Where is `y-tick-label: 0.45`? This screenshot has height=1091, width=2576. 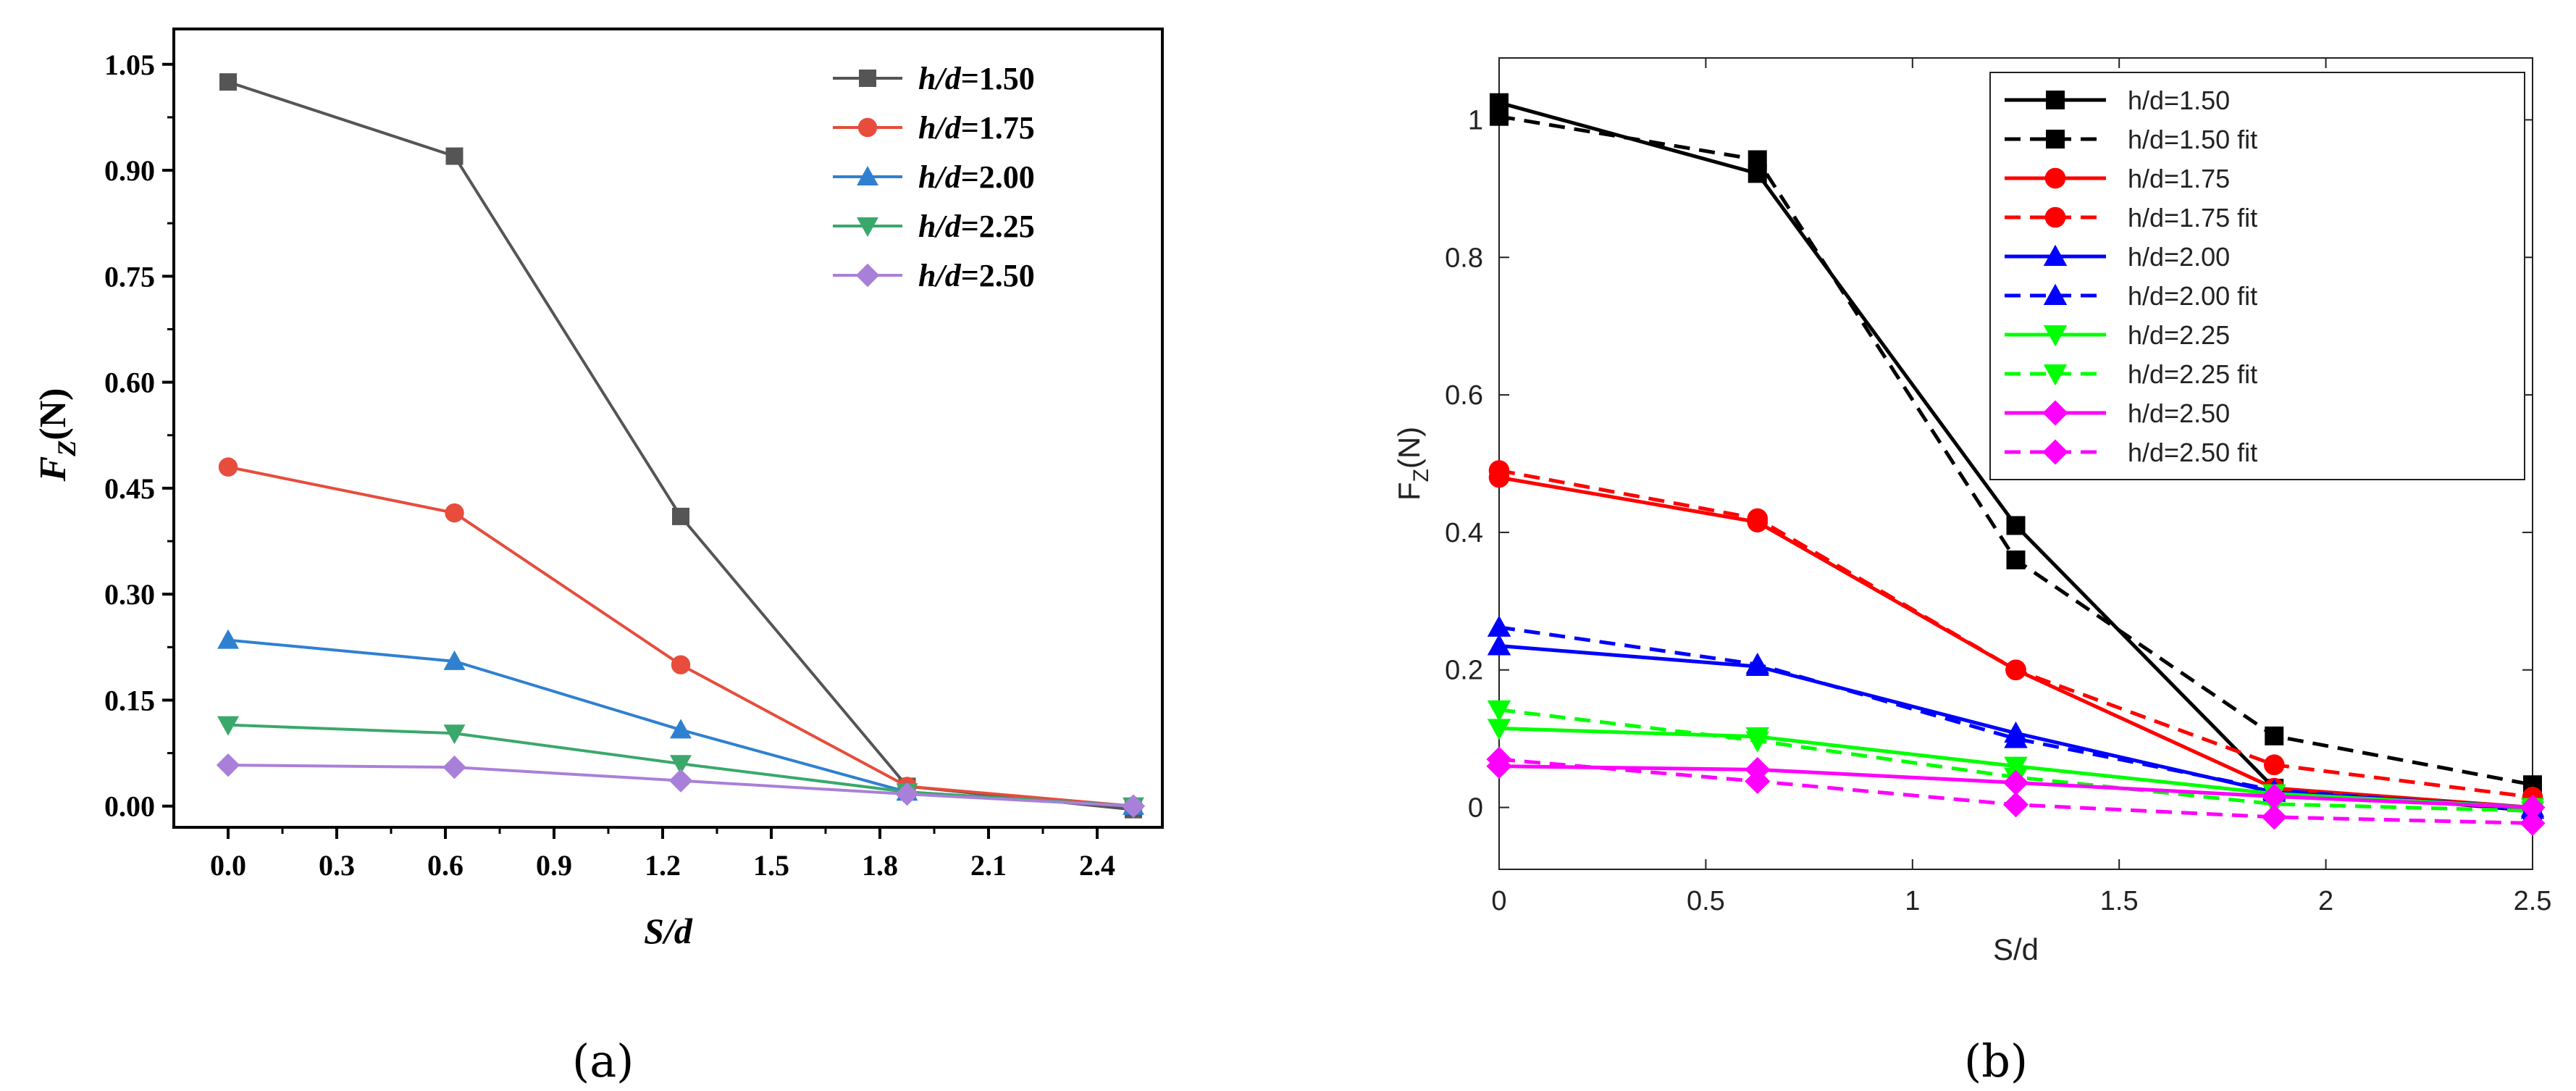
y-tick-label: 0.45 is located at coordinates (129, 488).